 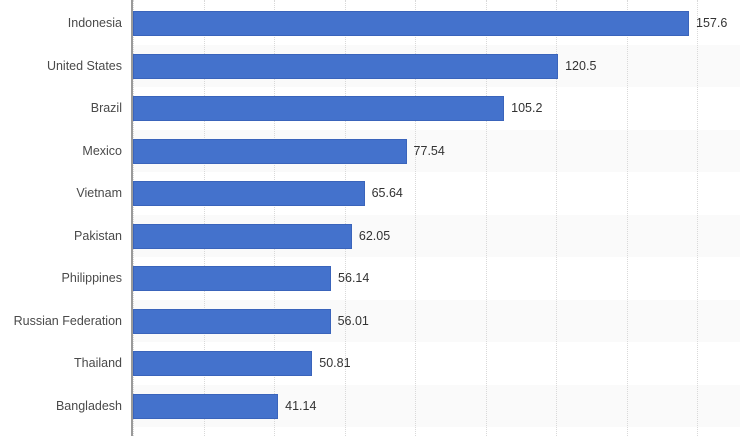 I want to click on bar-row: Bangladesh 41.14, so click(x=370, y=414).